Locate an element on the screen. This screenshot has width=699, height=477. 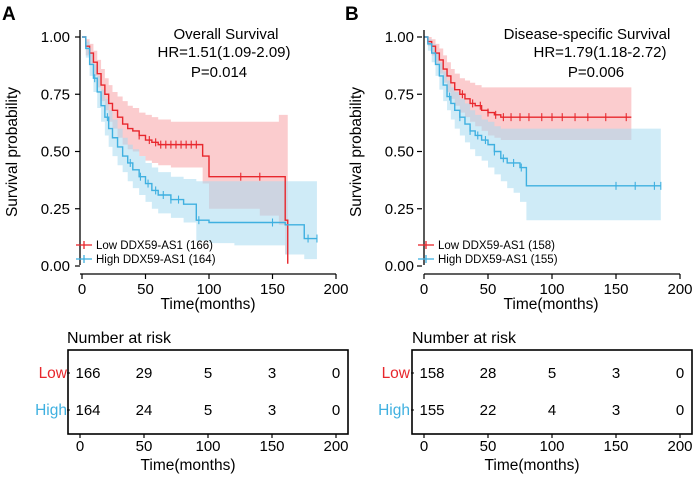
plot-title: Disease-specific Survival is located at coordinates (587, 34).